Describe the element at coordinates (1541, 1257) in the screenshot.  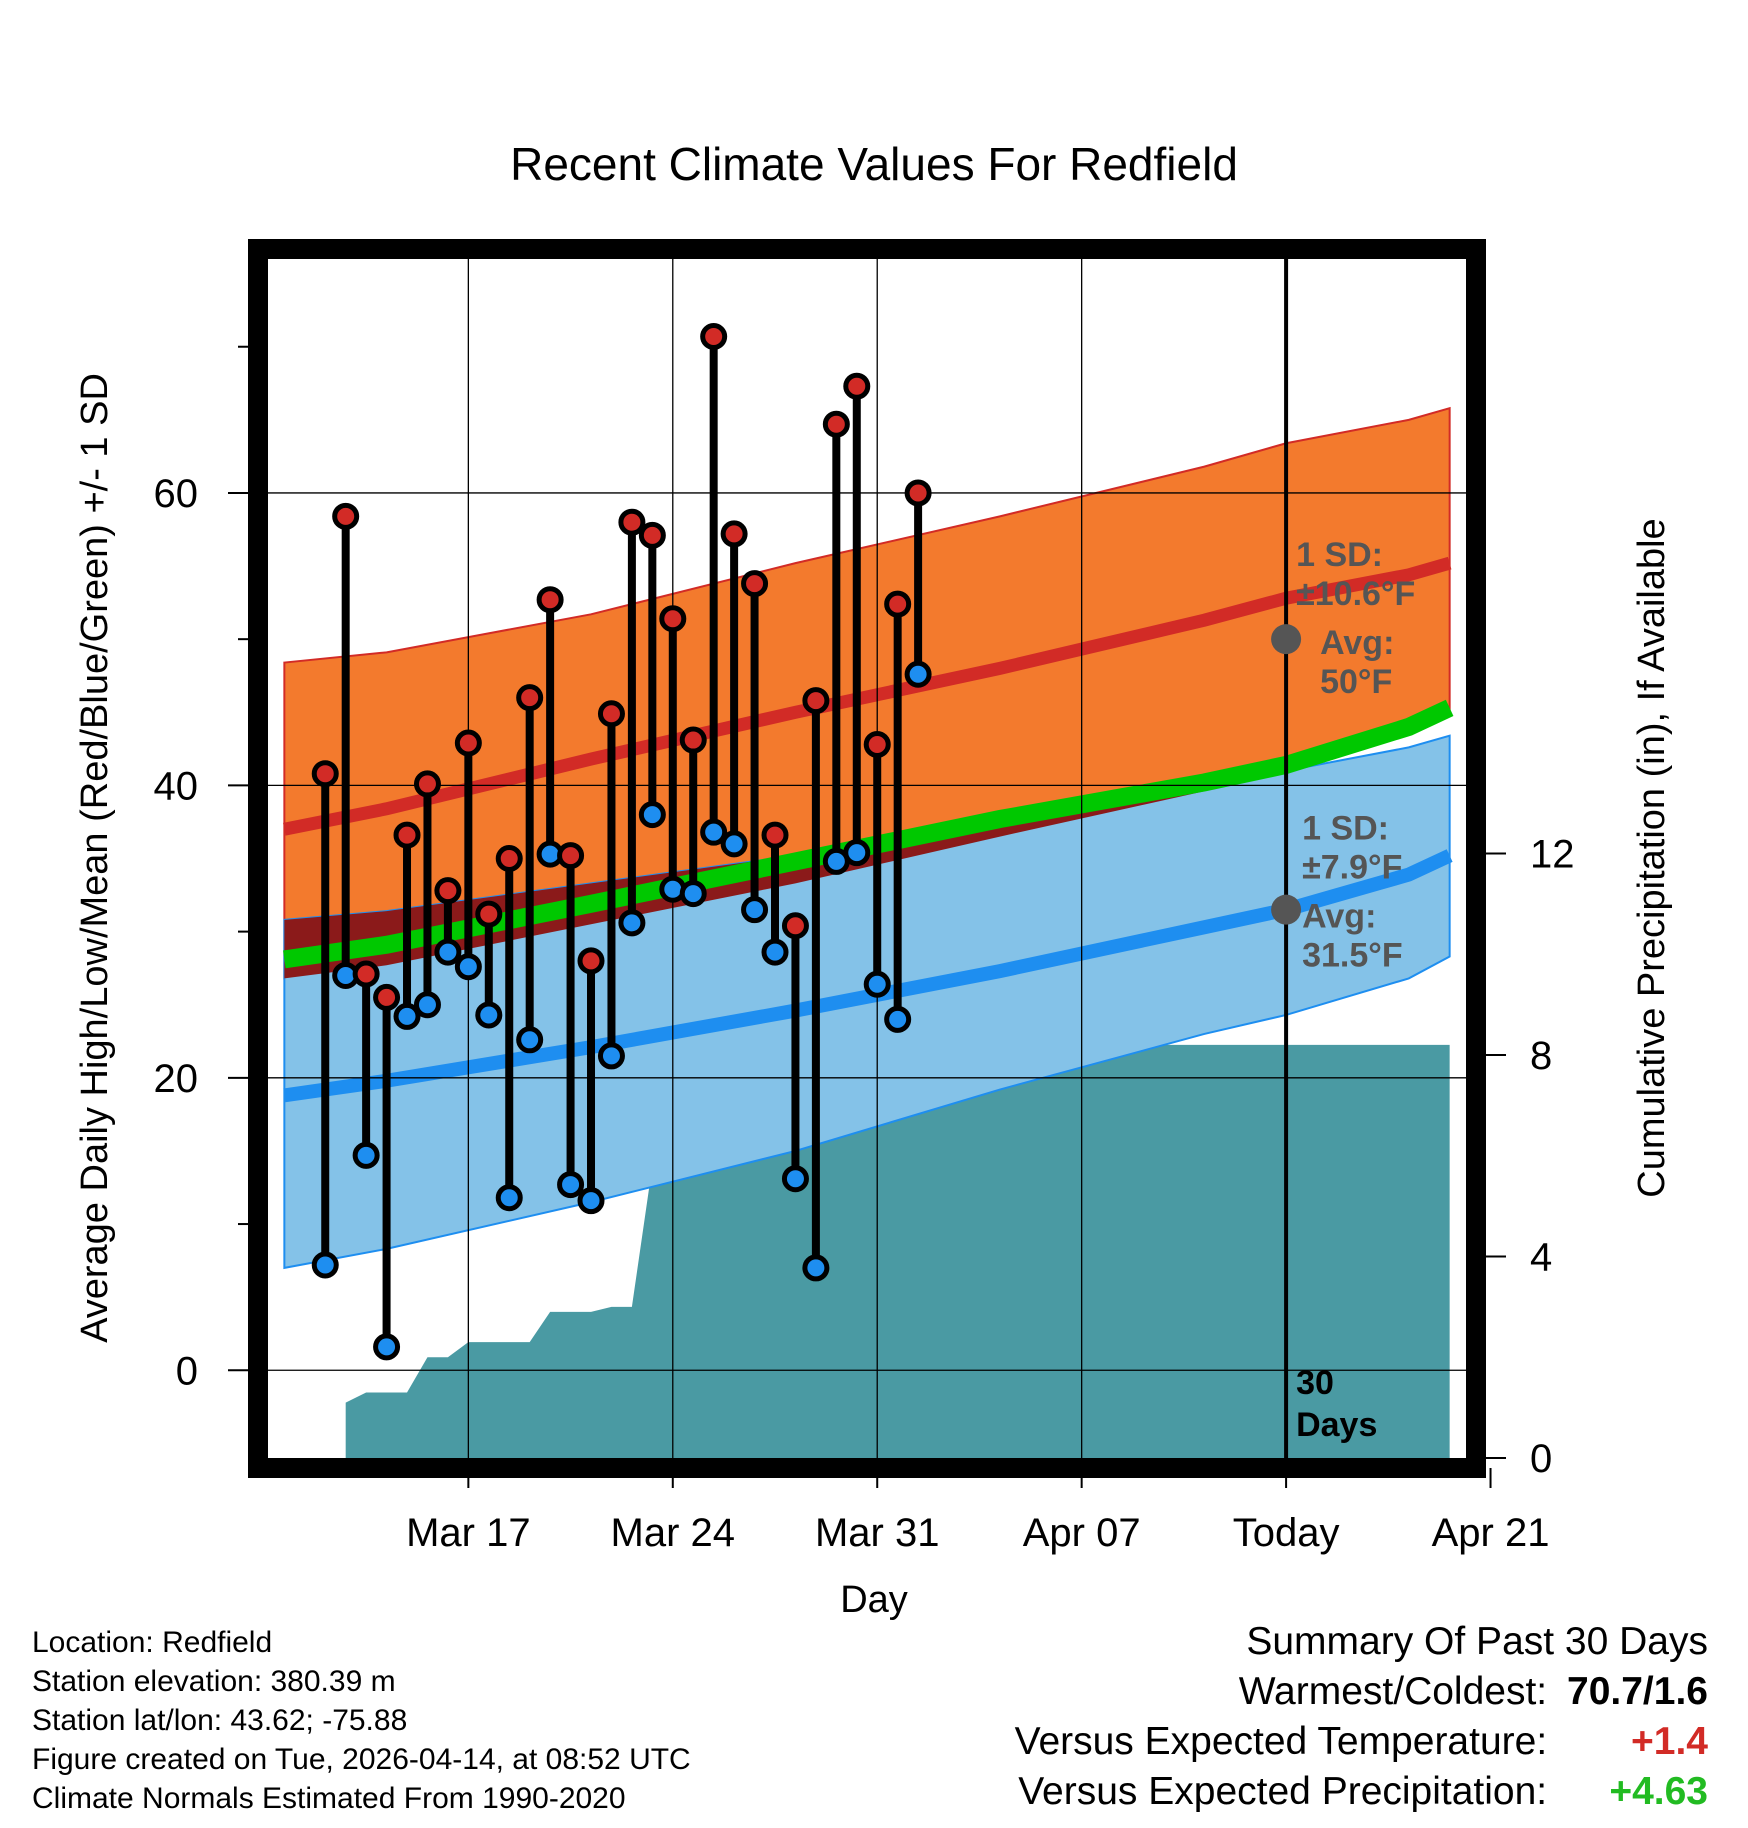
I see `y-tick-label-right: 4` at that location.